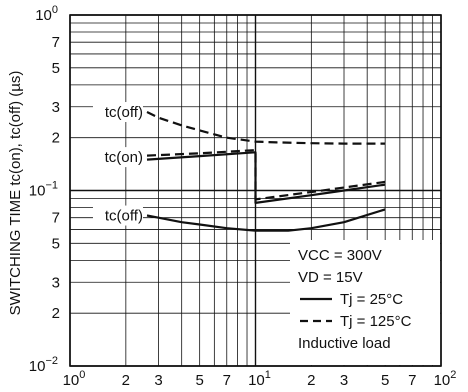 The image size is (468, 392). I want to click on y-tick-labels: 100 7 5 3 2 10⁻¹ 7 5 3 2 10⁻², so click(44, 189).